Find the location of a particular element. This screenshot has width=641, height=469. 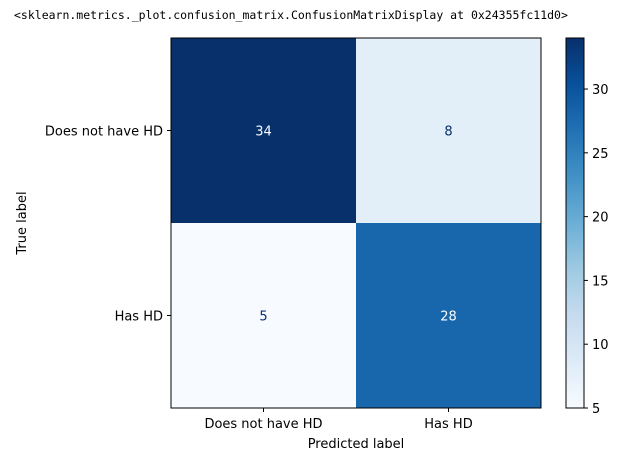

cell-value-label: 28 is located at coordinates (448, 317).